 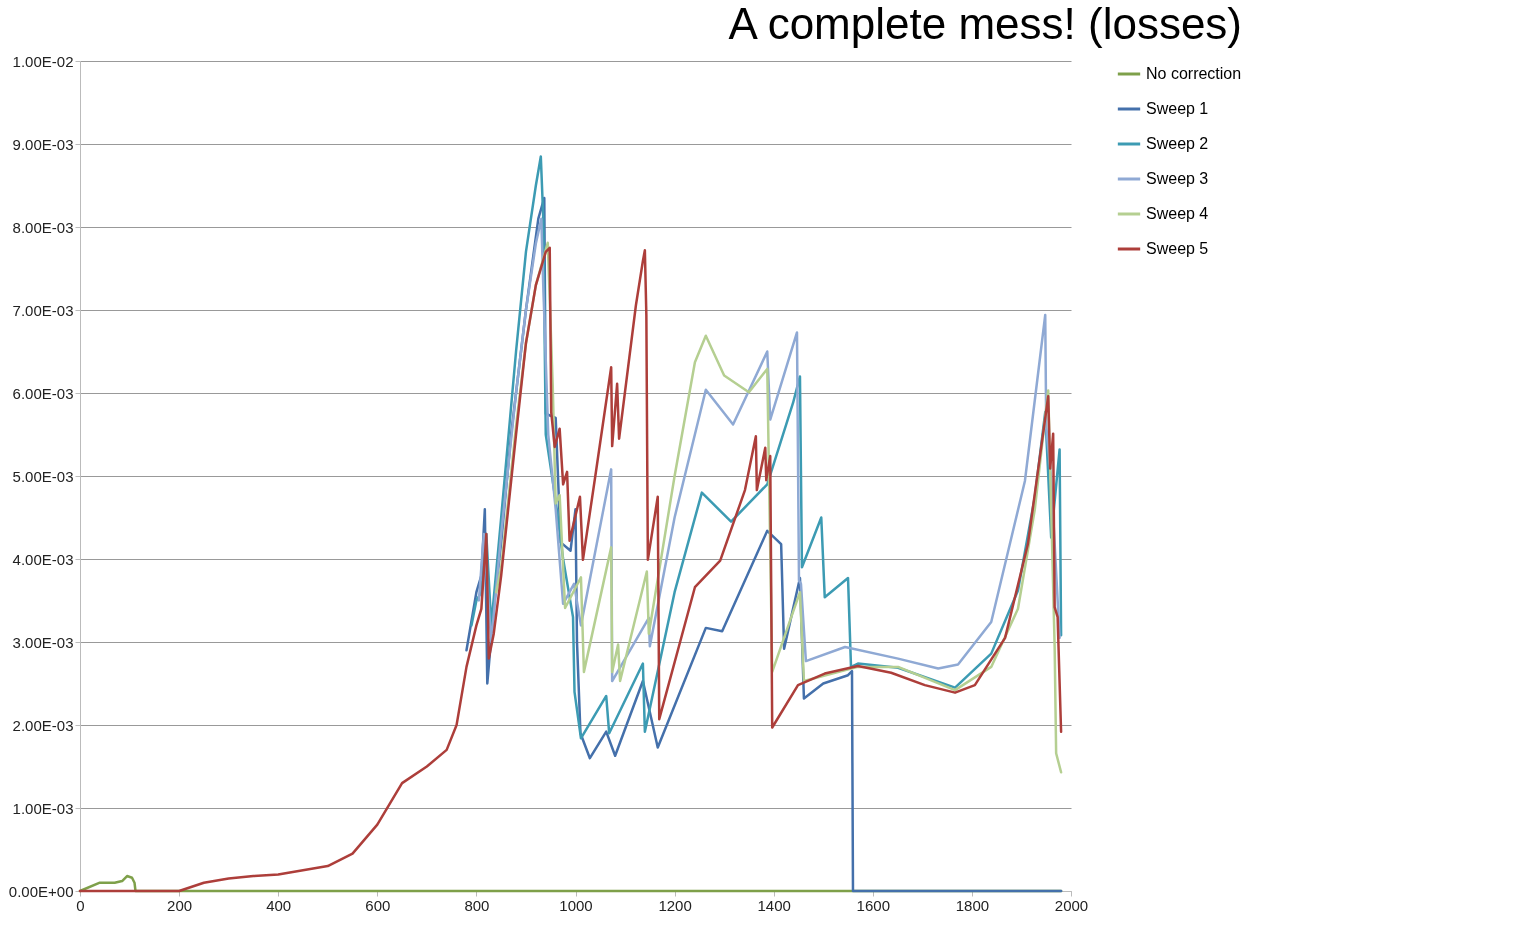 I want to click on x-tick-label: 800, so click(x=477, y=905).